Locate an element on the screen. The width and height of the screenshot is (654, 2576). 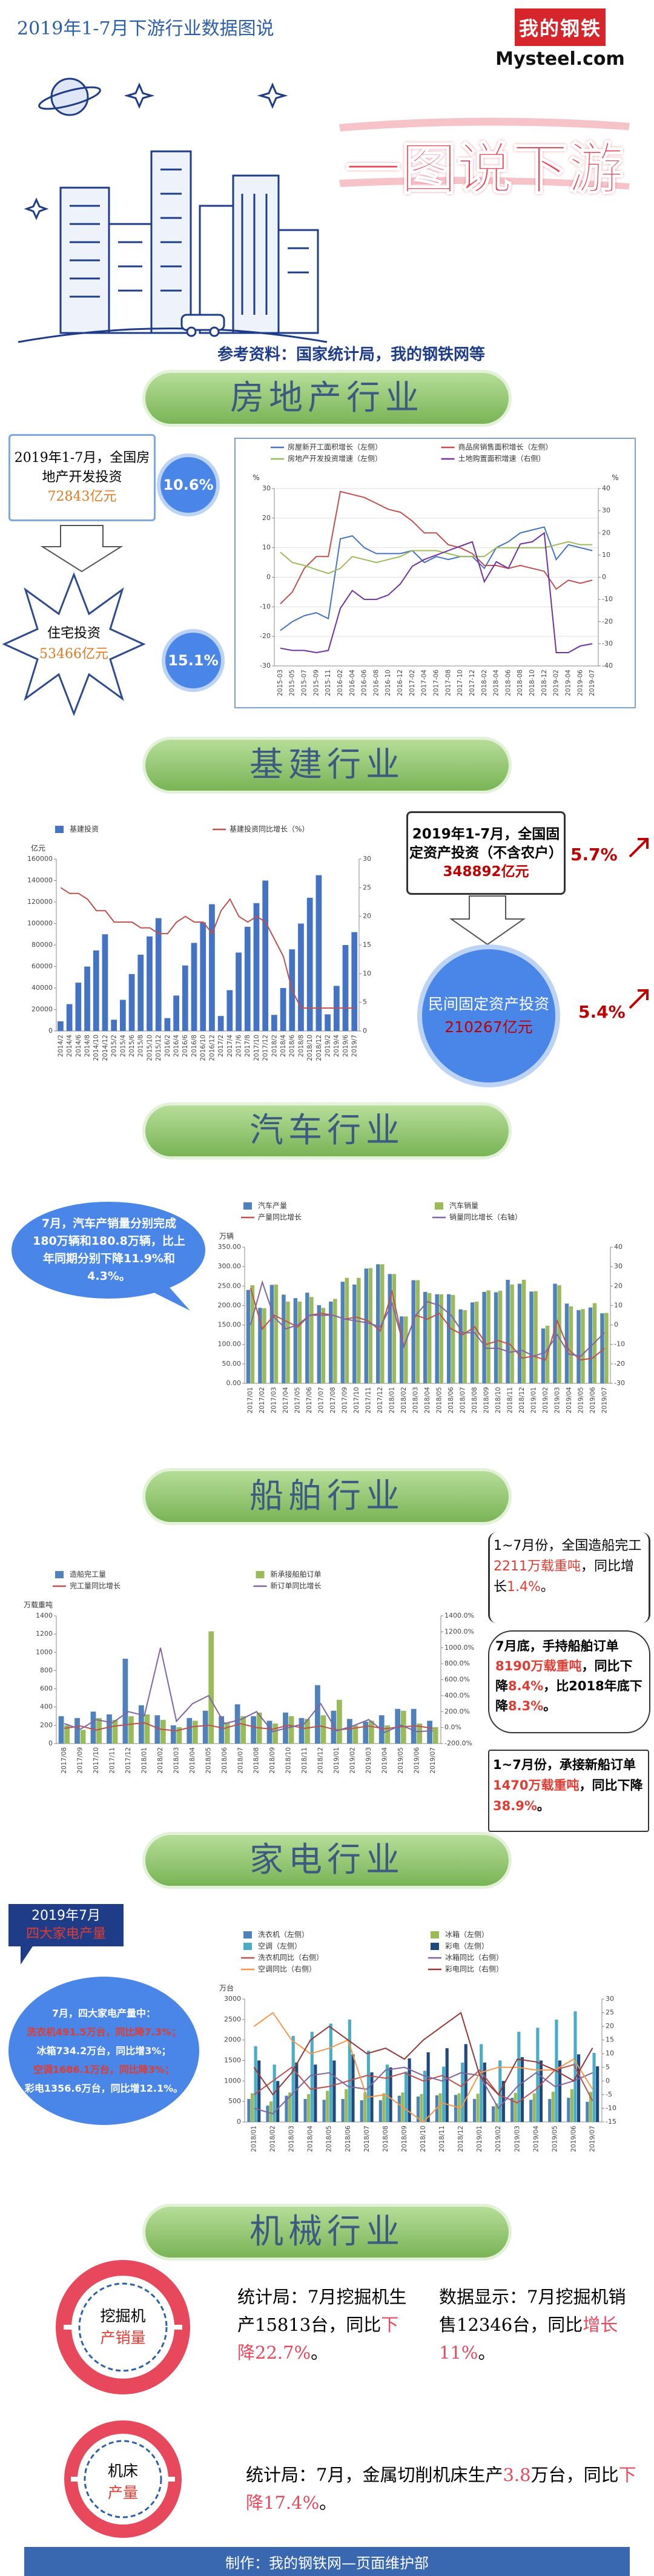
x-tick-label: 2016/4 is located at coordinates (176, 1046).